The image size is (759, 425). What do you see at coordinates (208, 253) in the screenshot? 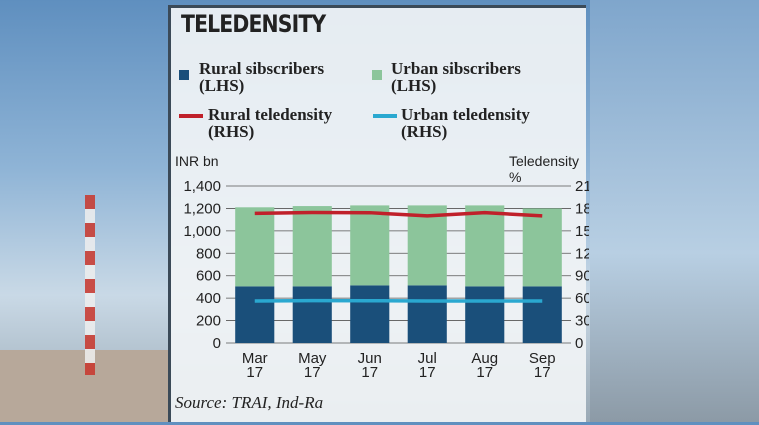
I see `left-tick-label: 800` at bounding box center [208, 253].